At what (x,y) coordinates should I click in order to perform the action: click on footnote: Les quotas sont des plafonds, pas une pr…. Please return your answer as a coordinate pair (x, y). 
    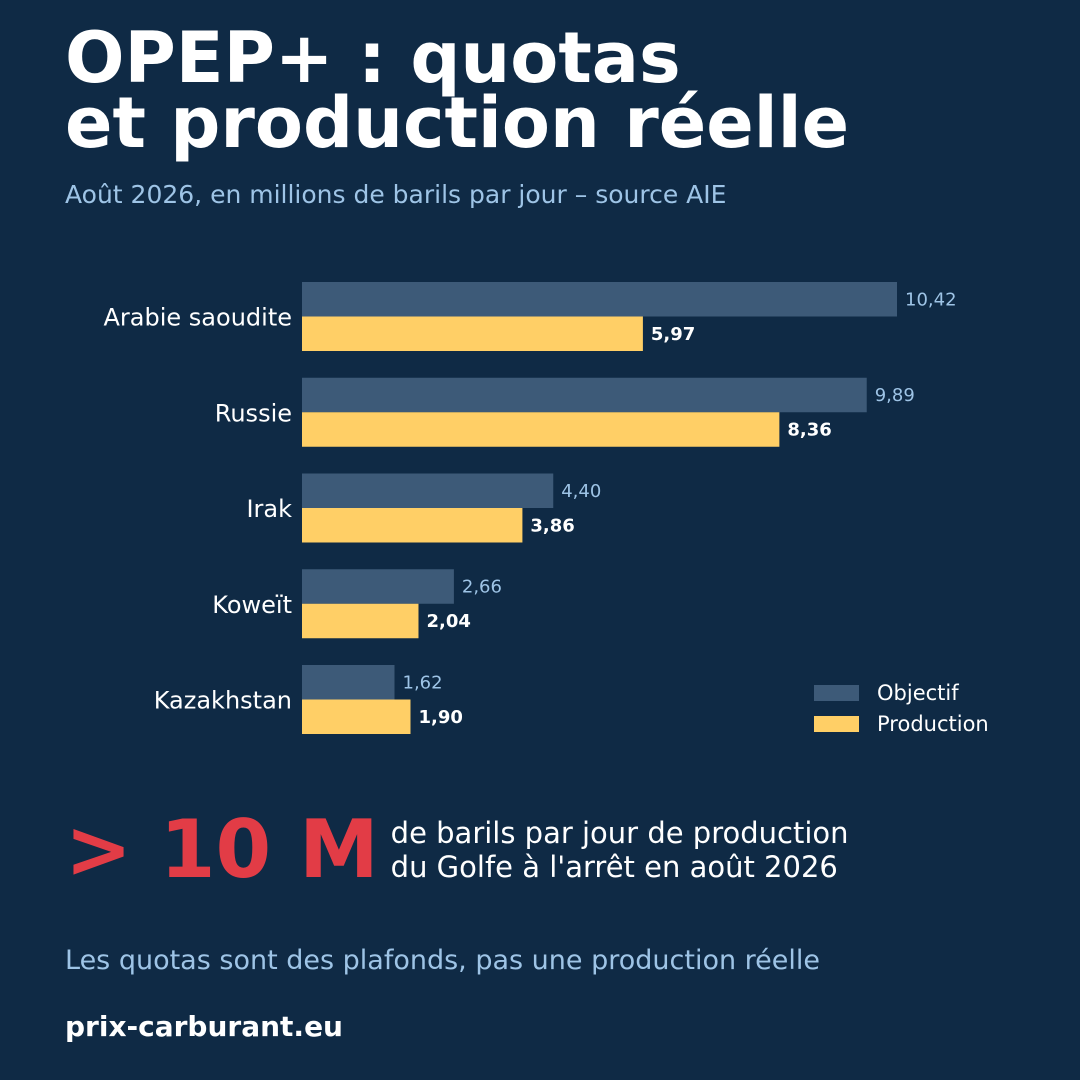
    Looking at the image, I should click on (442, 960).